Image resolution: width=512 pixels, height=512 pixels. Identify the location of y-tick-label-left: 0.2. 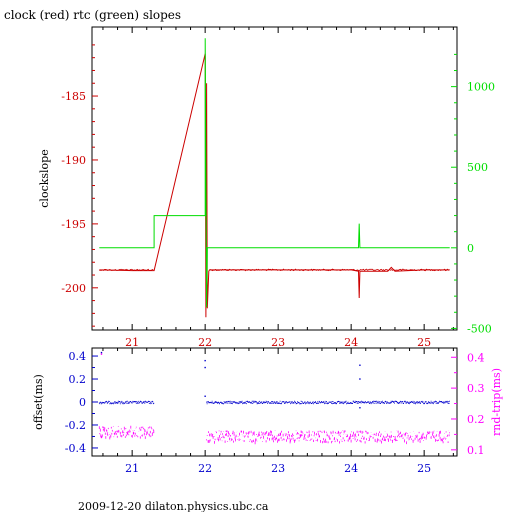
(78, 379).